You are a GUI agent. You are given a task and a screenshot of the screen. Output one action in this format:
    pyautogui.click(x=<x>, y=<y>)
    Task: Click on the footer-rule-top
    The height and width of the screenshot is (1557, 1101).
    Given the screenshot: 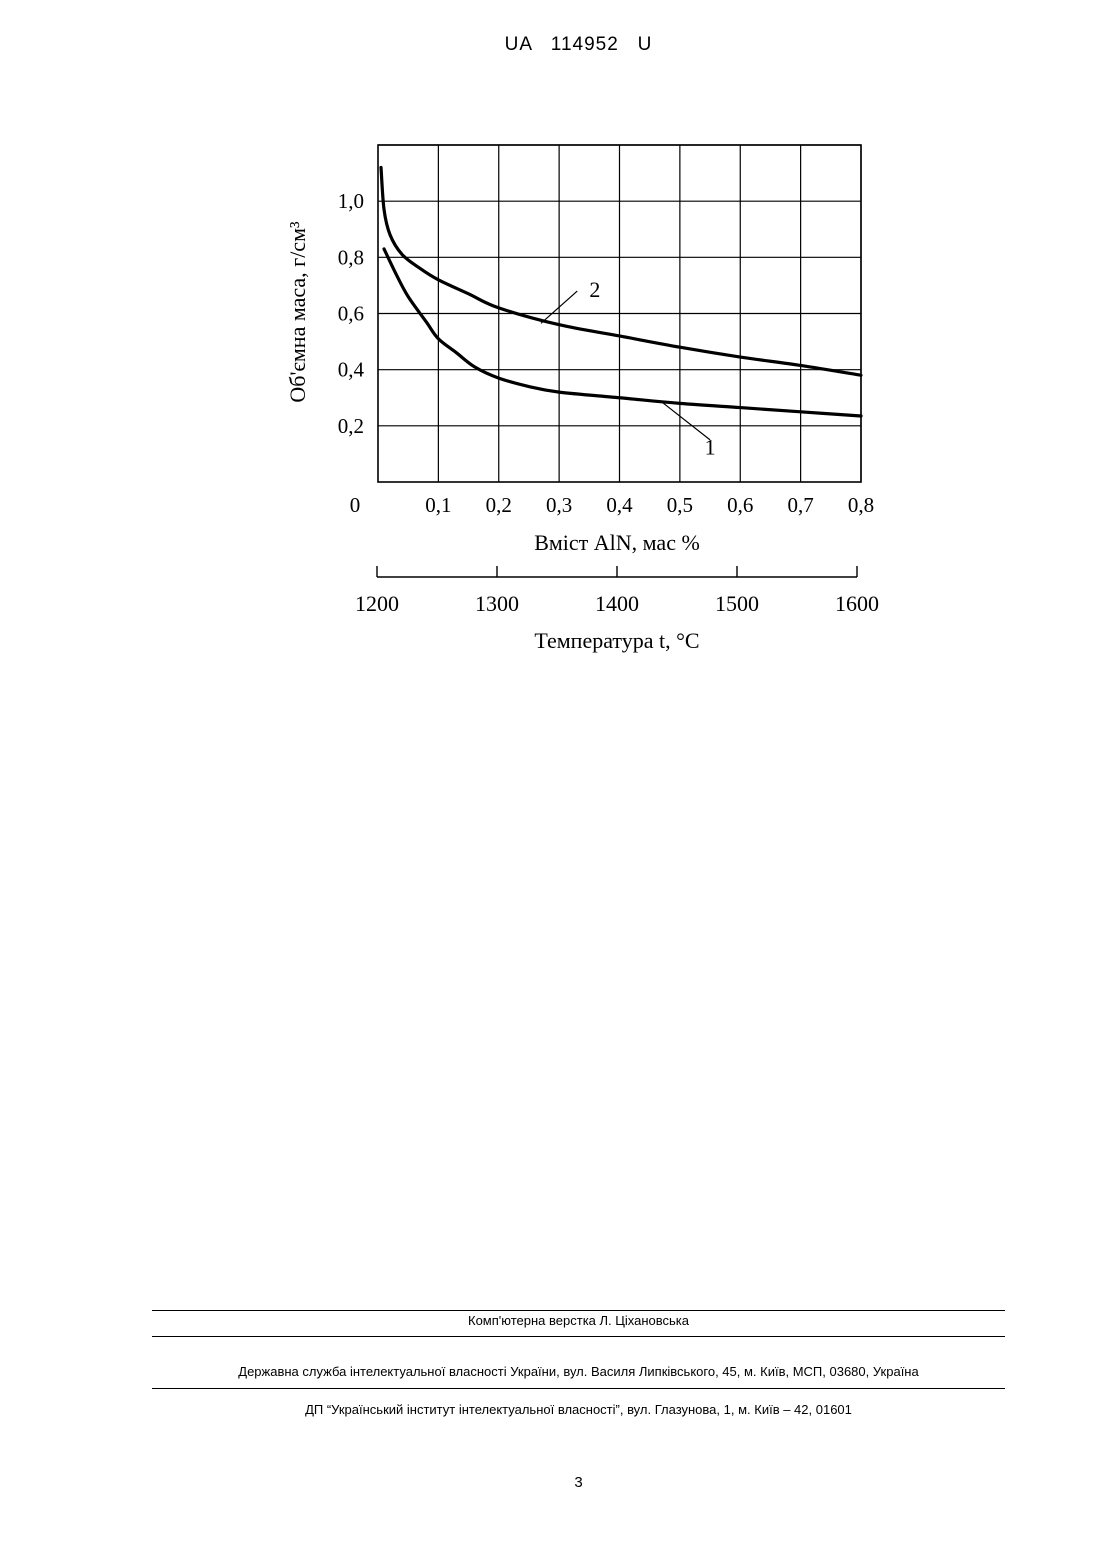 What is the action you would take?
    pyautogui.click(x=578, y=1310)
    